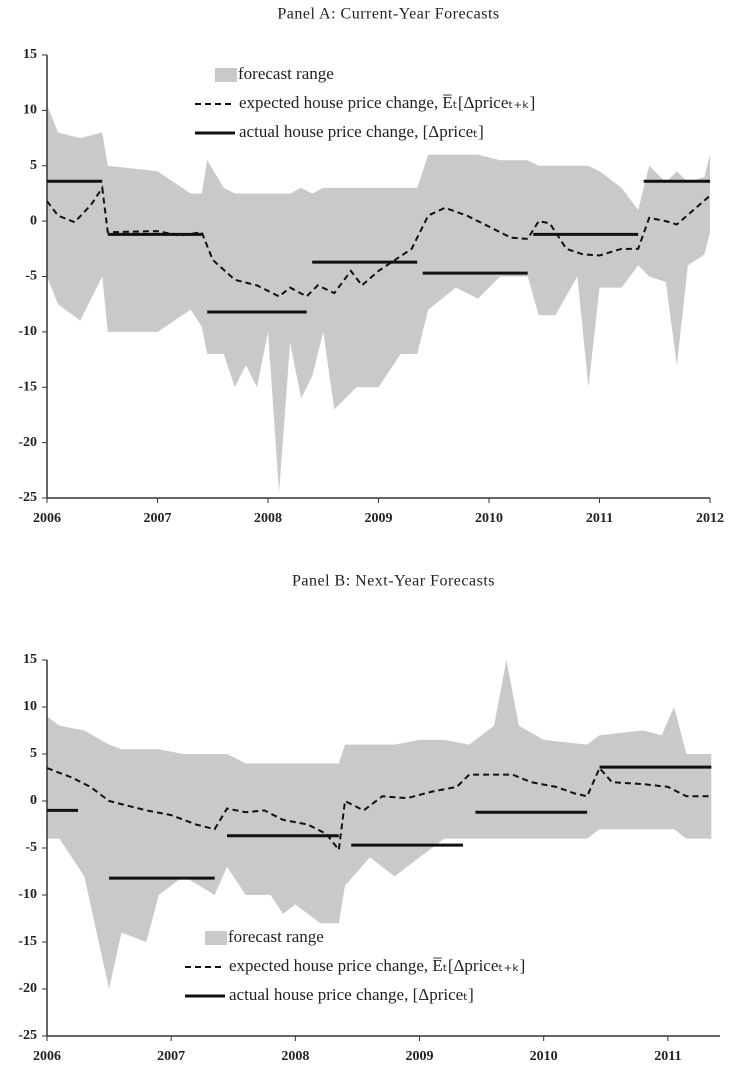 This screenshot has height=1067, width=731. Describe the element at coordinates (388, 14) in the screenshot. I see `panel-title: Panel A: Current-Year Forecasts` at that location.